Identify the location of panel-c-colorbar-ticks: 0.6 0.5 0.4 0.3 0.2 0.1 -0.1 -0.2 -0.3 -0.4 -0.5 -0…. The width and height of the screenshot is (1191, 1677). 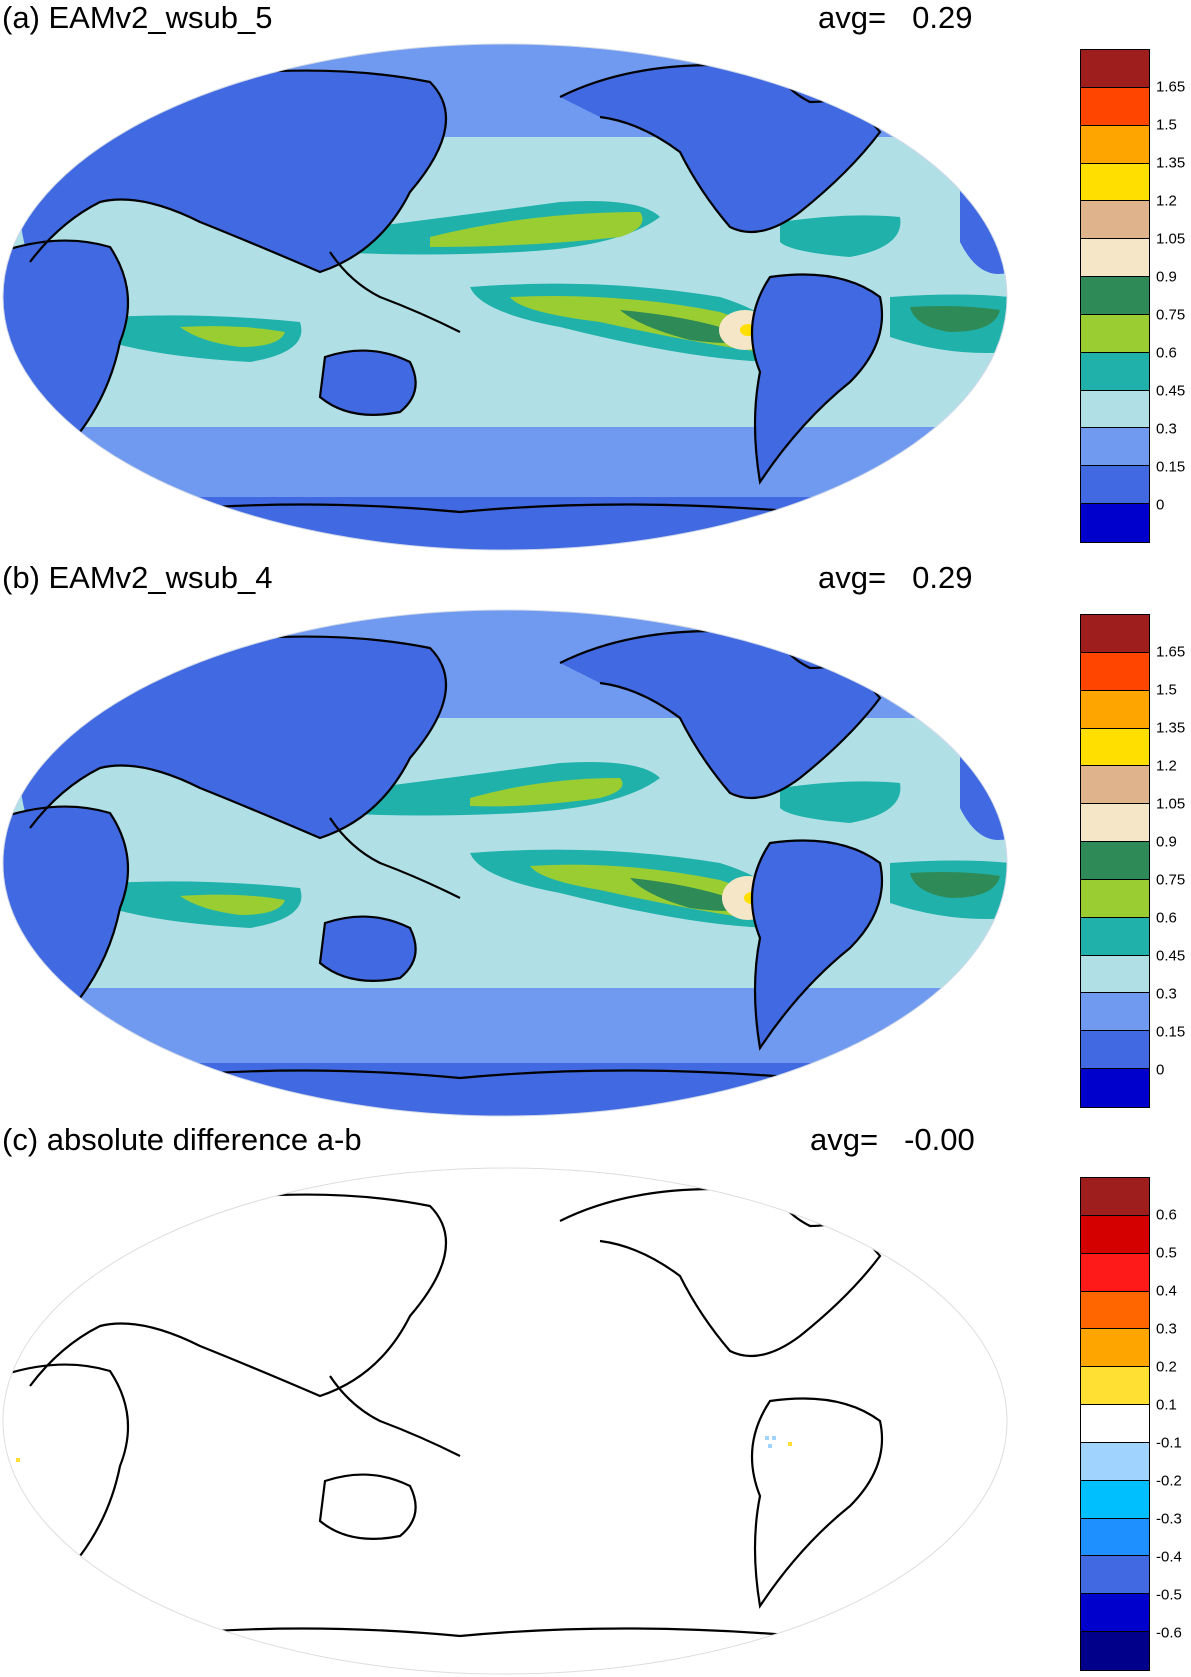
(1170, 1424).